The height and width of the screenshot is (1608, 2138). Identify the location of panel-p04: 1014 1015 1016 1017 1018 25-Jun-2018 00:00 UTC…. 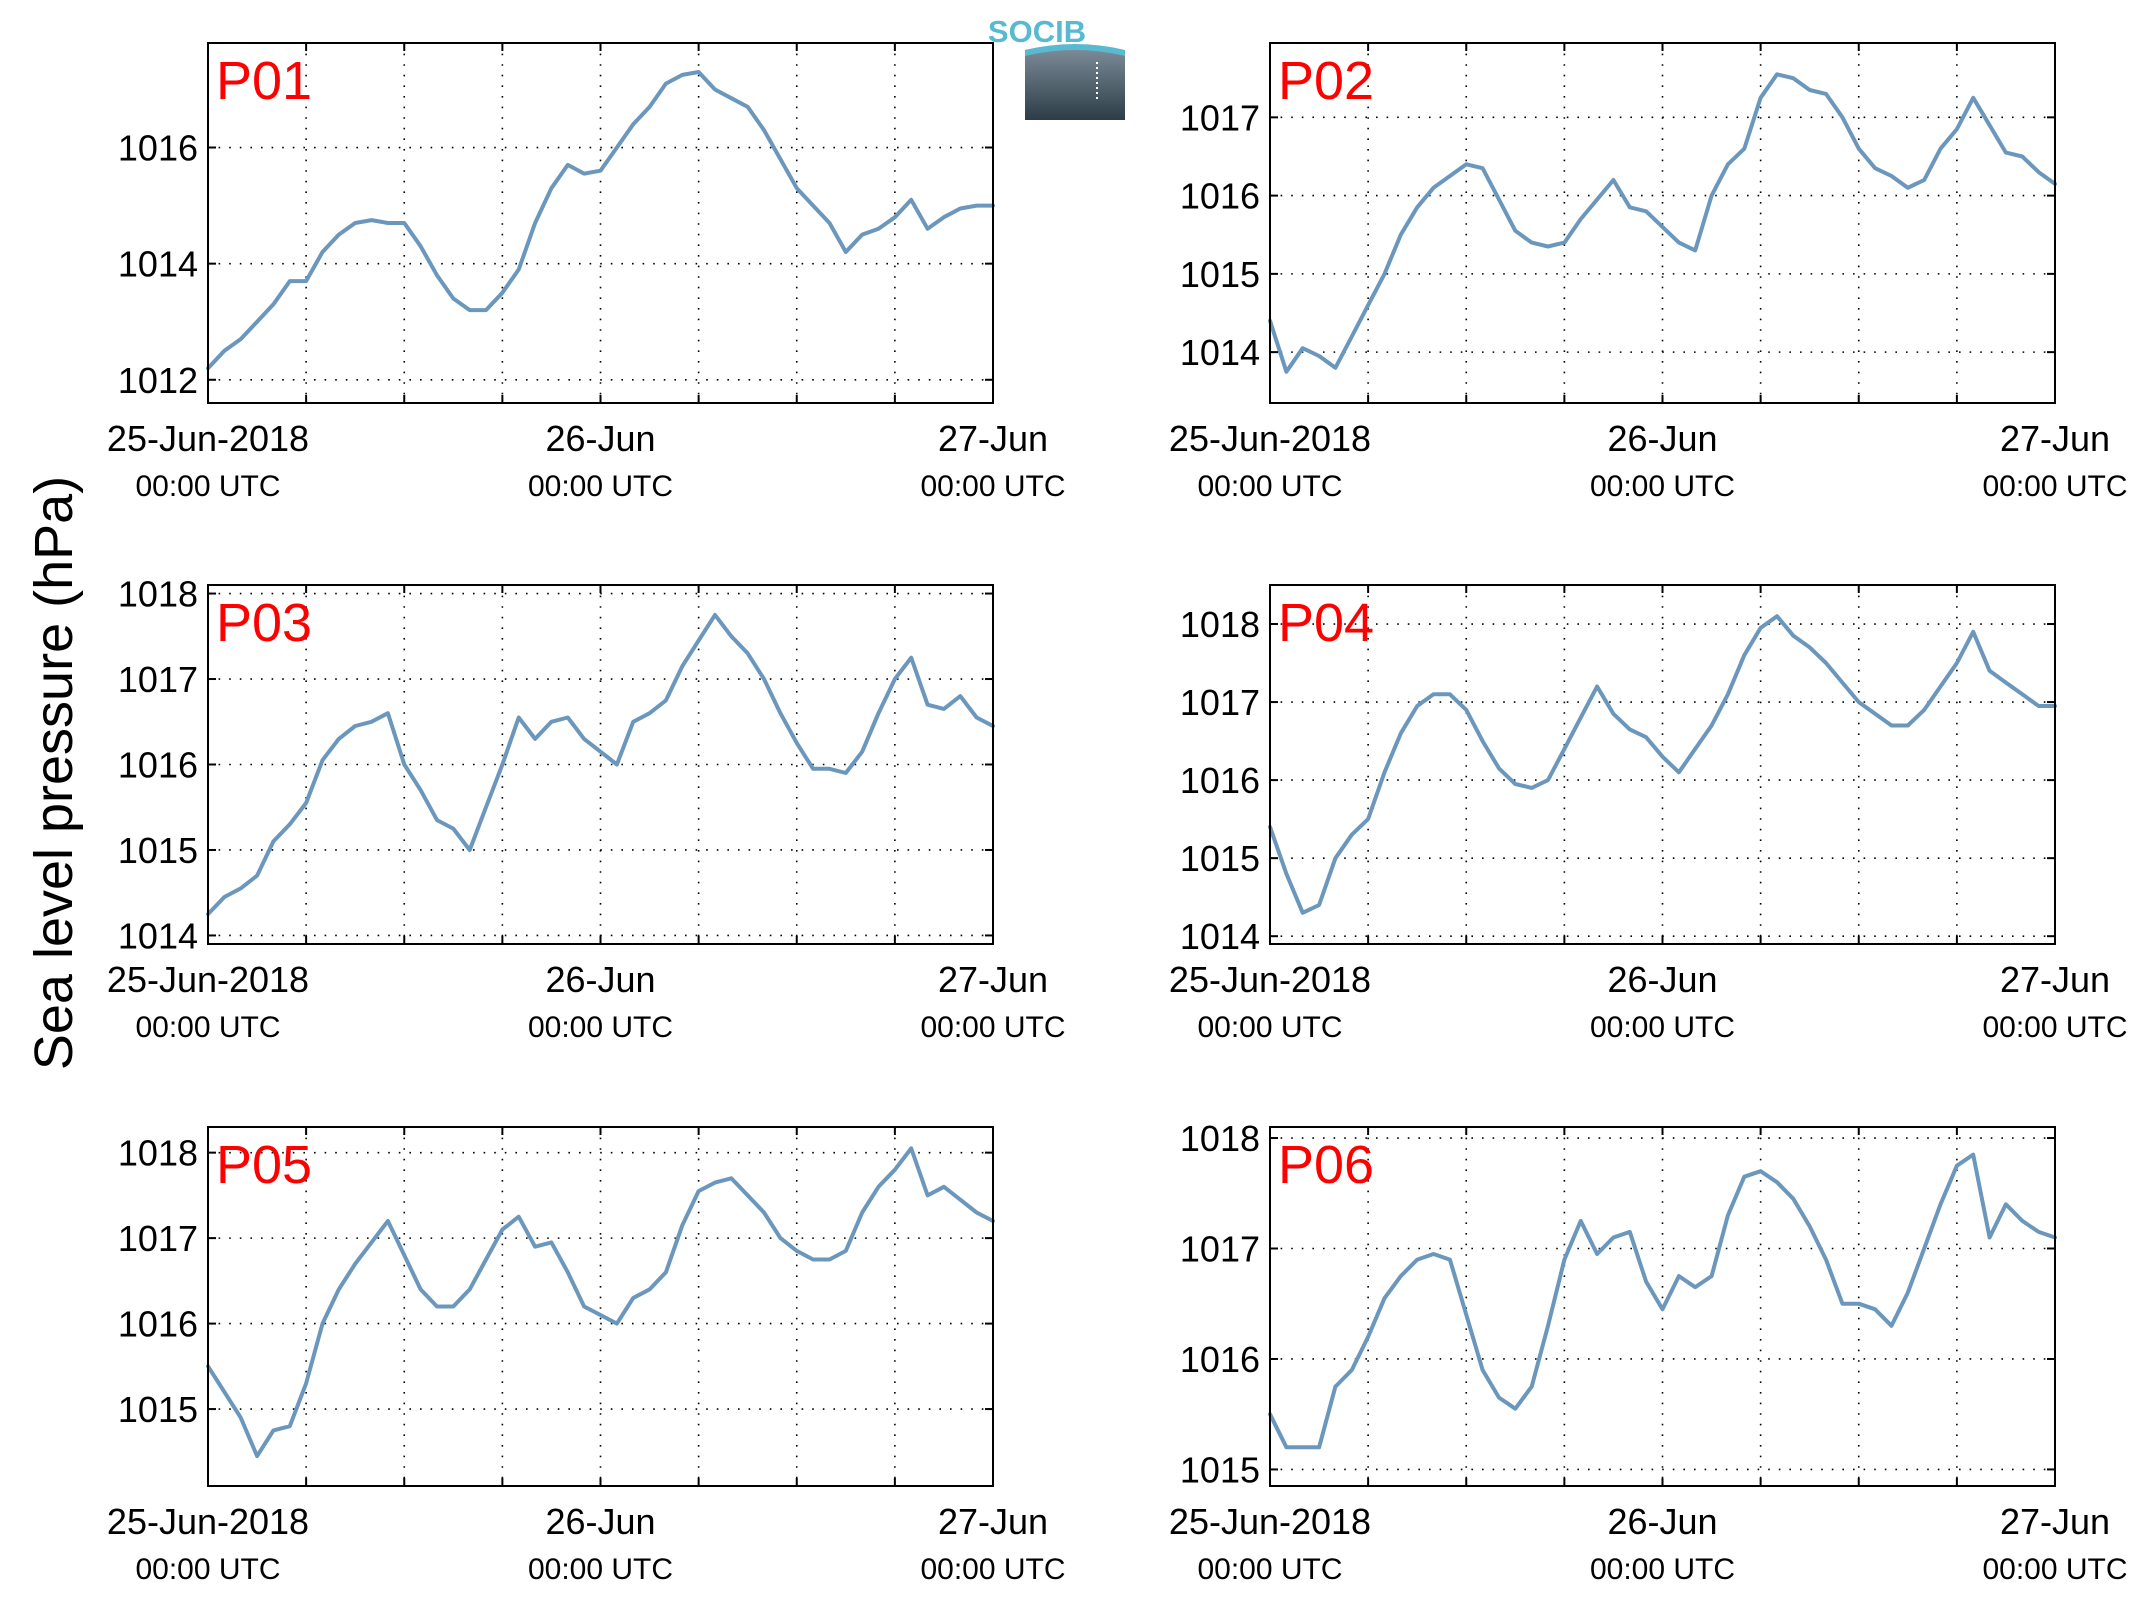
(1648, 814).